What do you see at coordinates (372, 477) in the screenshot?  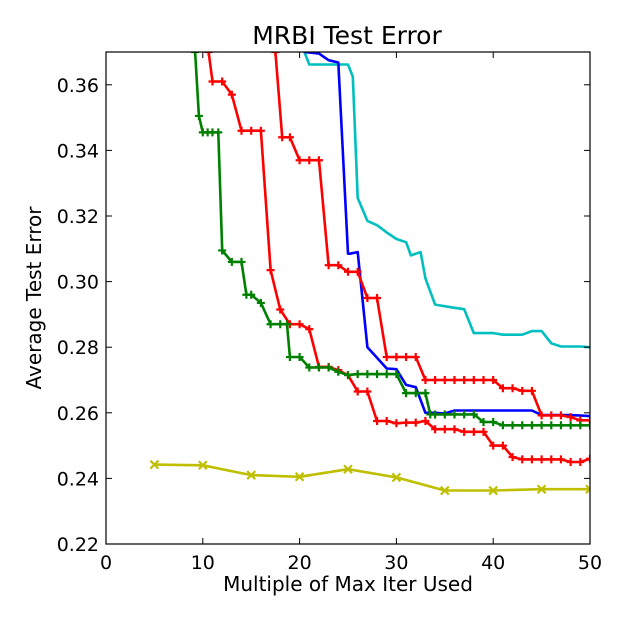 I see `series-line` at bounding box center [372, 477].